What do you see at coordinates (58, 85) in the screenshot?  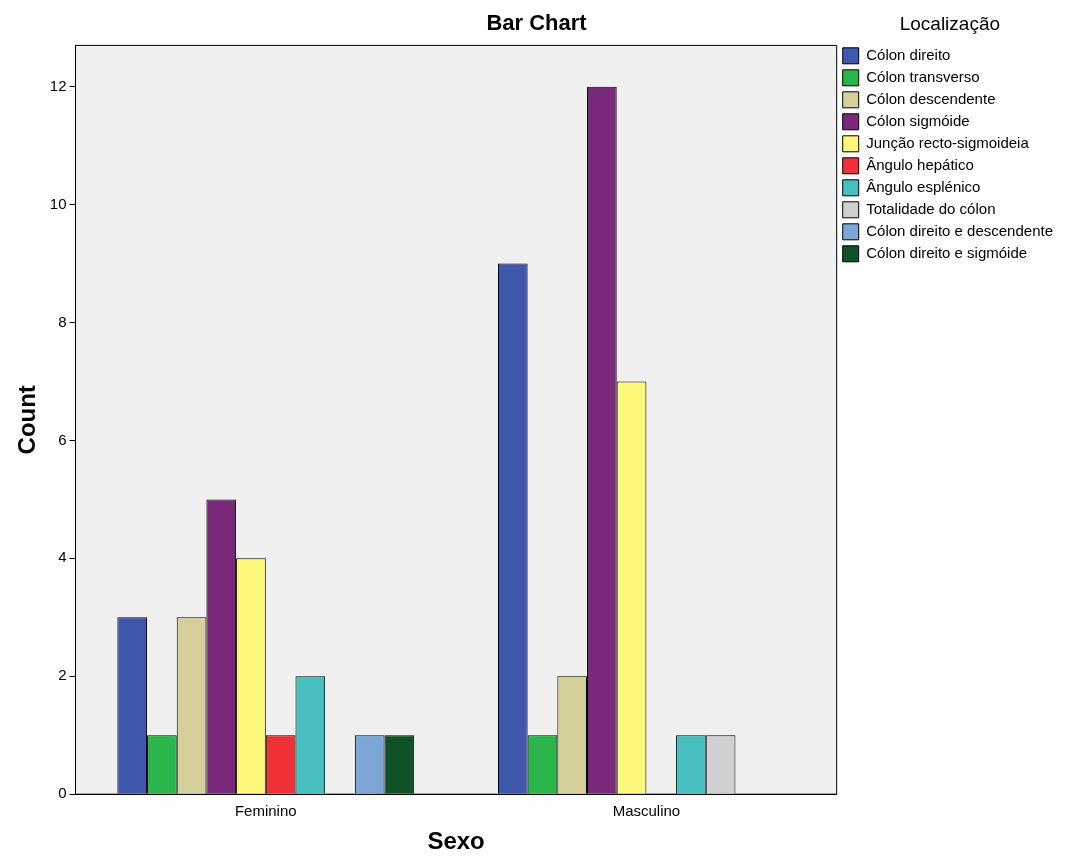 I see `y-tick-label: 12` at bounding box center [58, 85].